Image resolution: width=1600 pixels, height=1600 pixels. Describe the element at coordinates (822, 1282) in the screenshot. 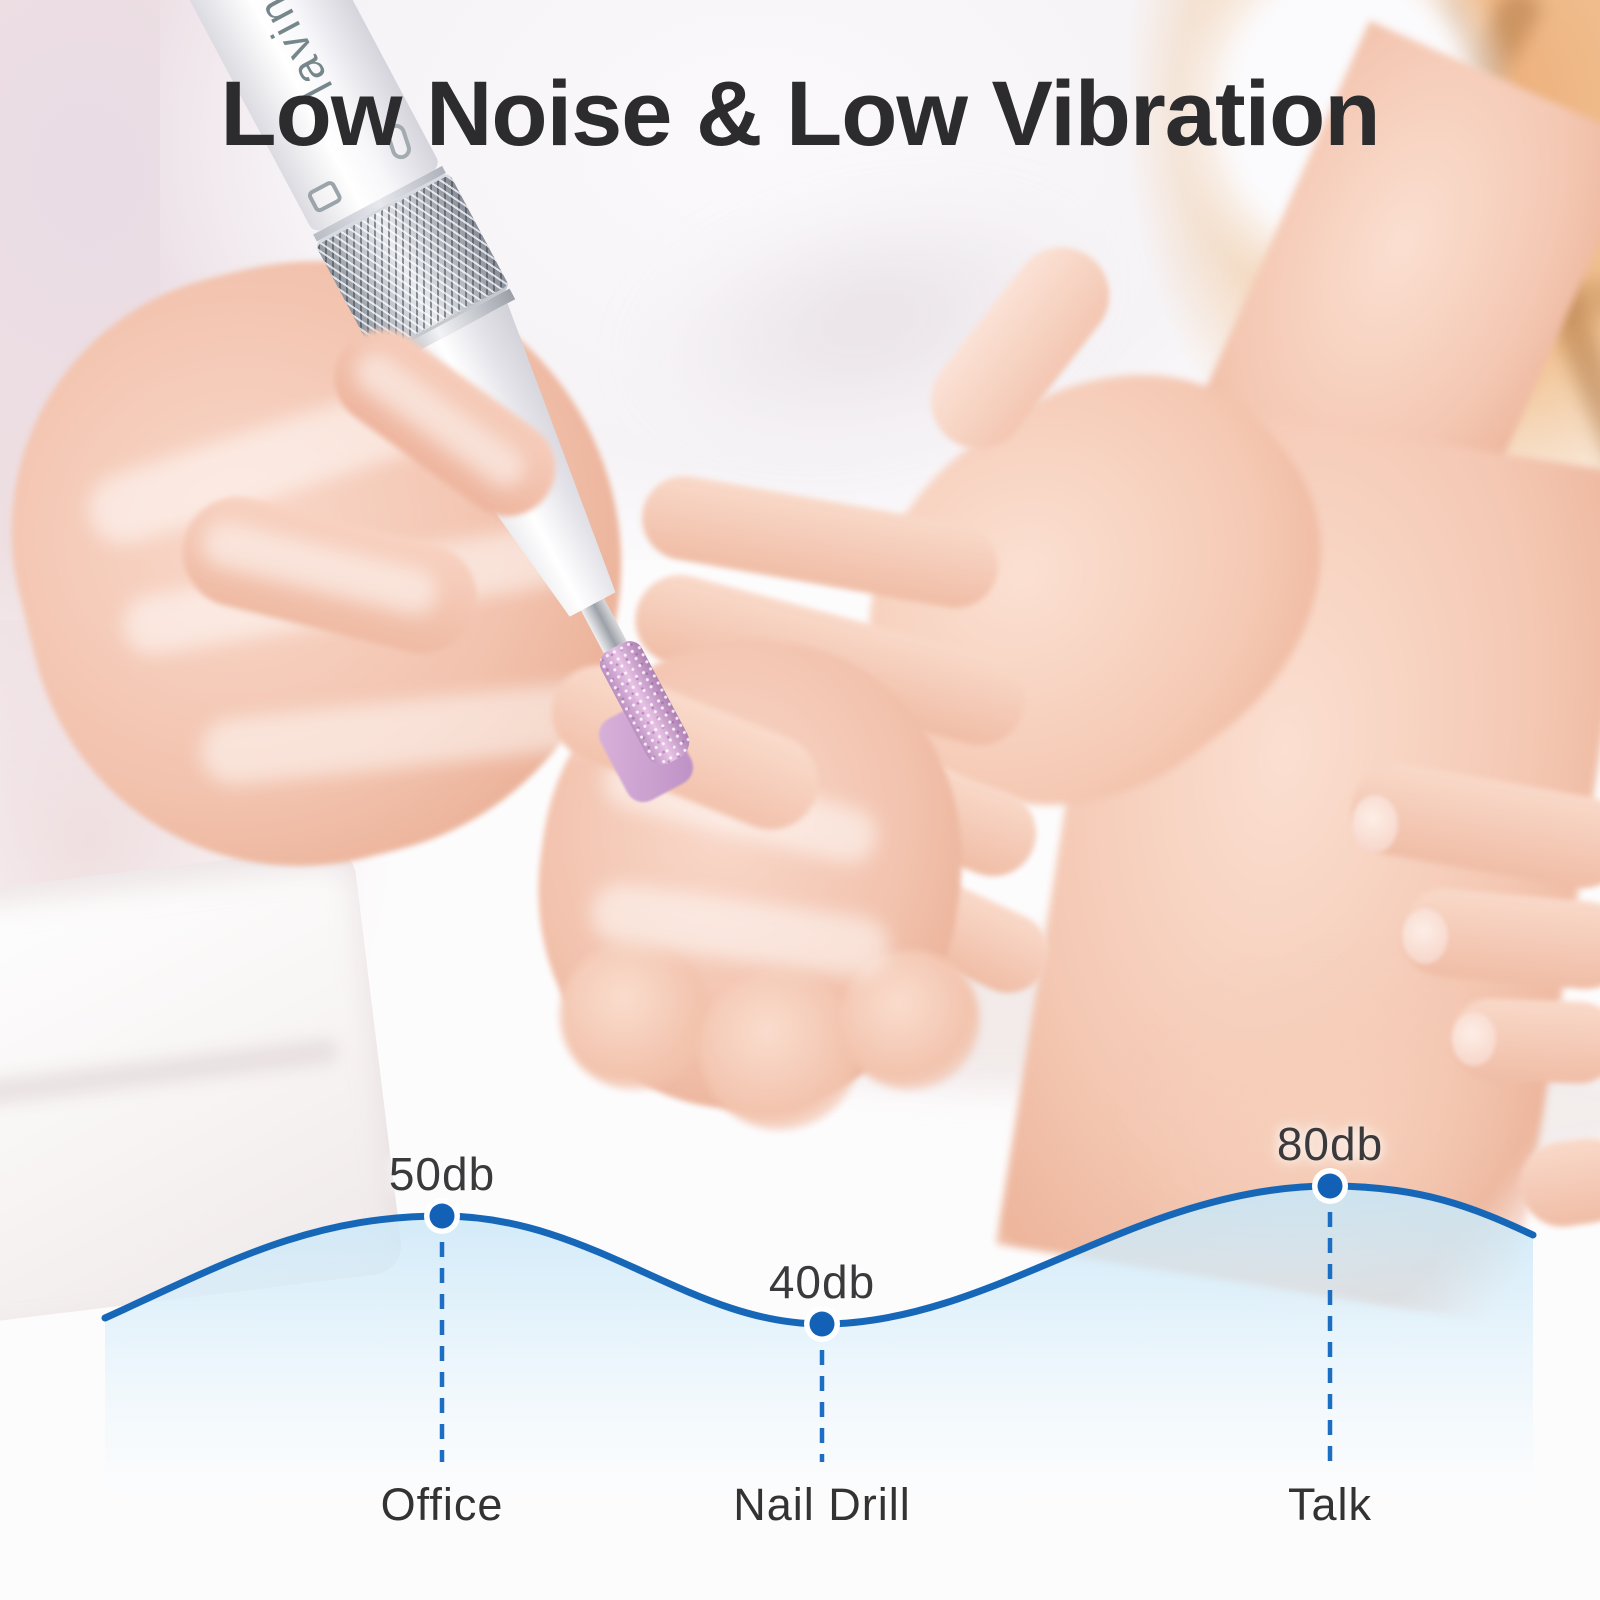

I see `db-value-label: 40db` at that location.